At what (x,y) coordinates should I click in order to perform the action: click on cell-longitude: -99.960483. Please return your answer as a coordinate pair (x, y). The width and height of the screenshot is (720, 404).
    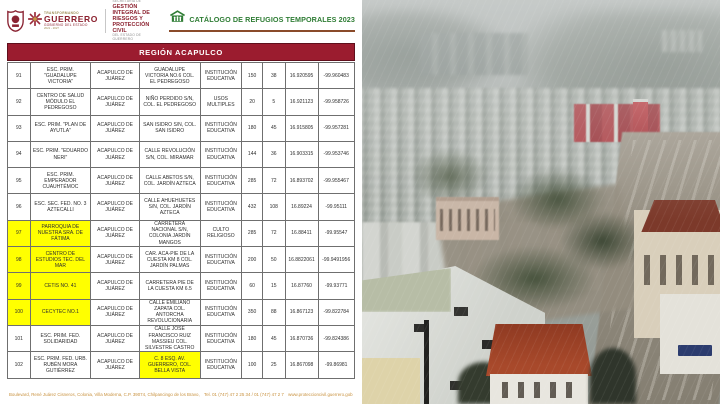
    Looking at the image, I should click on (336, 76).